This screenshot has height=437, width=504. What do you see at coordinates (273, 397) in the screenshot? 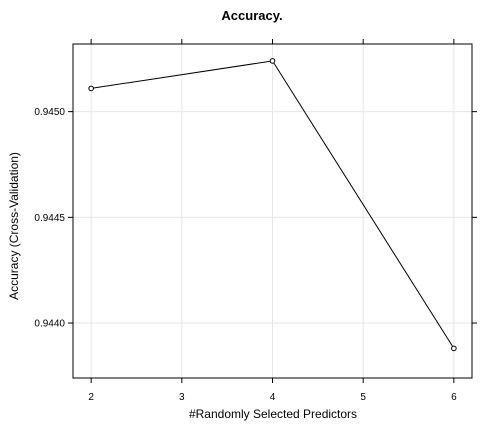
I see `x-tick-label: 4` at bounding box center [273, 397].